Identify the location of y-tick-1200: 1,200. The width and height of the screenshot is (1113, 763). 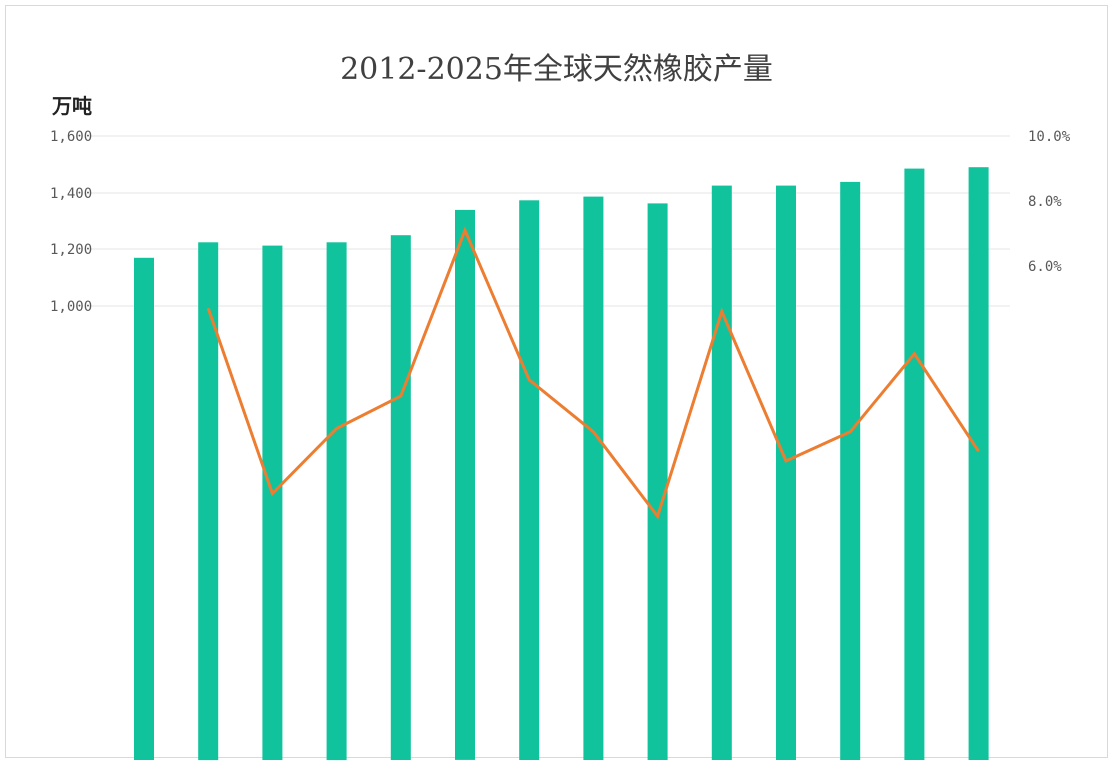
(71, 250).